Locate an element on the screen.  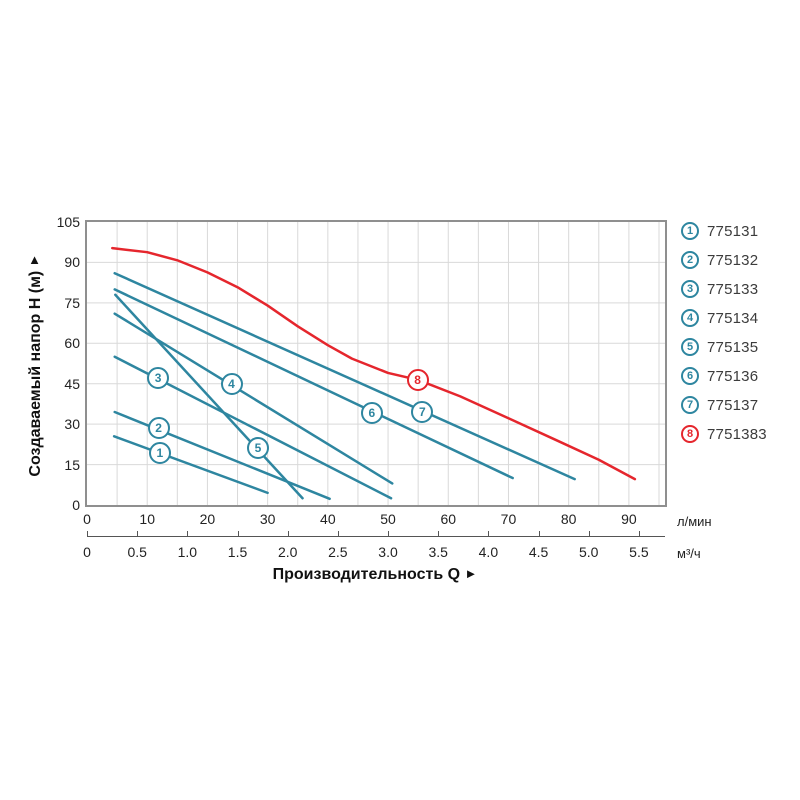
legend-code: 775137 is located at coordinates (733, 405).